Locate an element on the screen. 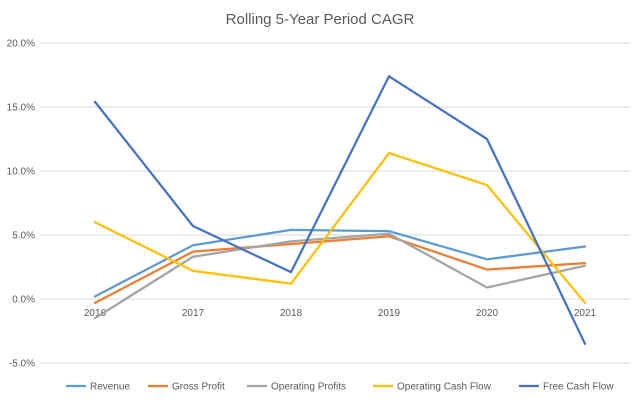 This screenshot has height=404, width=640. legend-item-free-cash-flow: Free Cash Flow is located at coordinates (566, 387).